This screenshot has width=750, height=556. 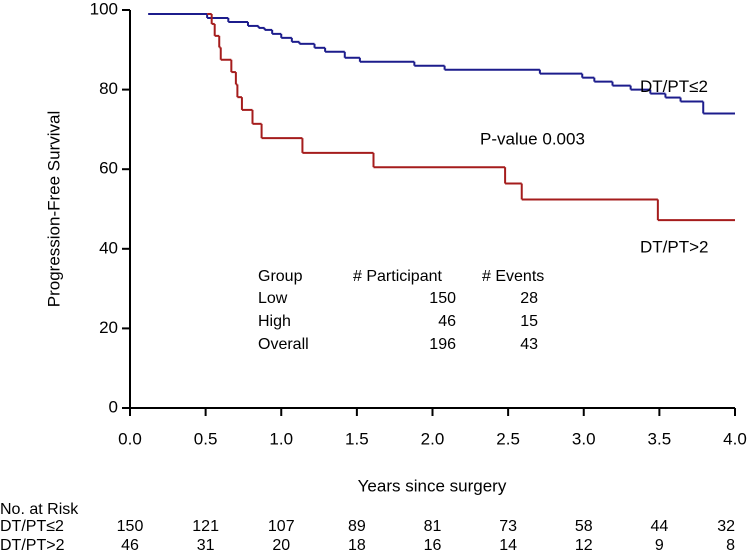 What do you see at coordinates (281, 545) in the screenshot?
I see `risk-count: 20` at bounding box center [281, 545].